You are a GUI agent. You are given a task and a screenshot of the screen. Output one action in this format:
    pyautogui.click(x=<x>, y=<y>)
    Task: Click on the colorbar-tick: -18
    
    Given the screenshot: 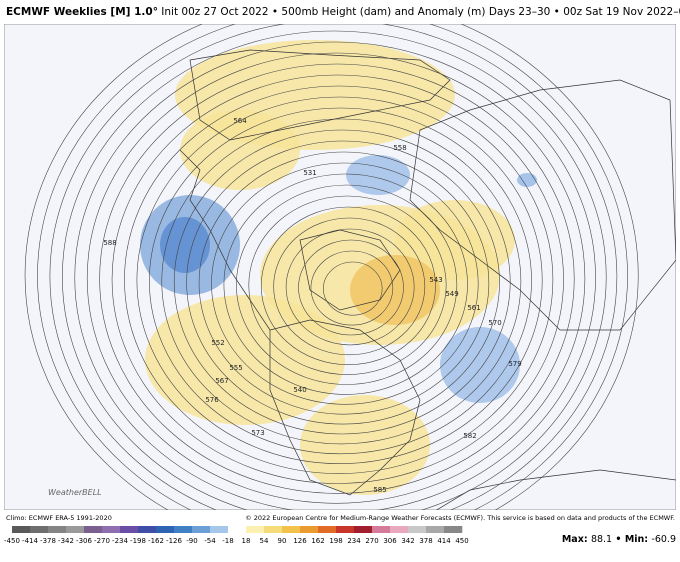 What is the action you would take?
    pyautogui.click(x=227, y=541)
    